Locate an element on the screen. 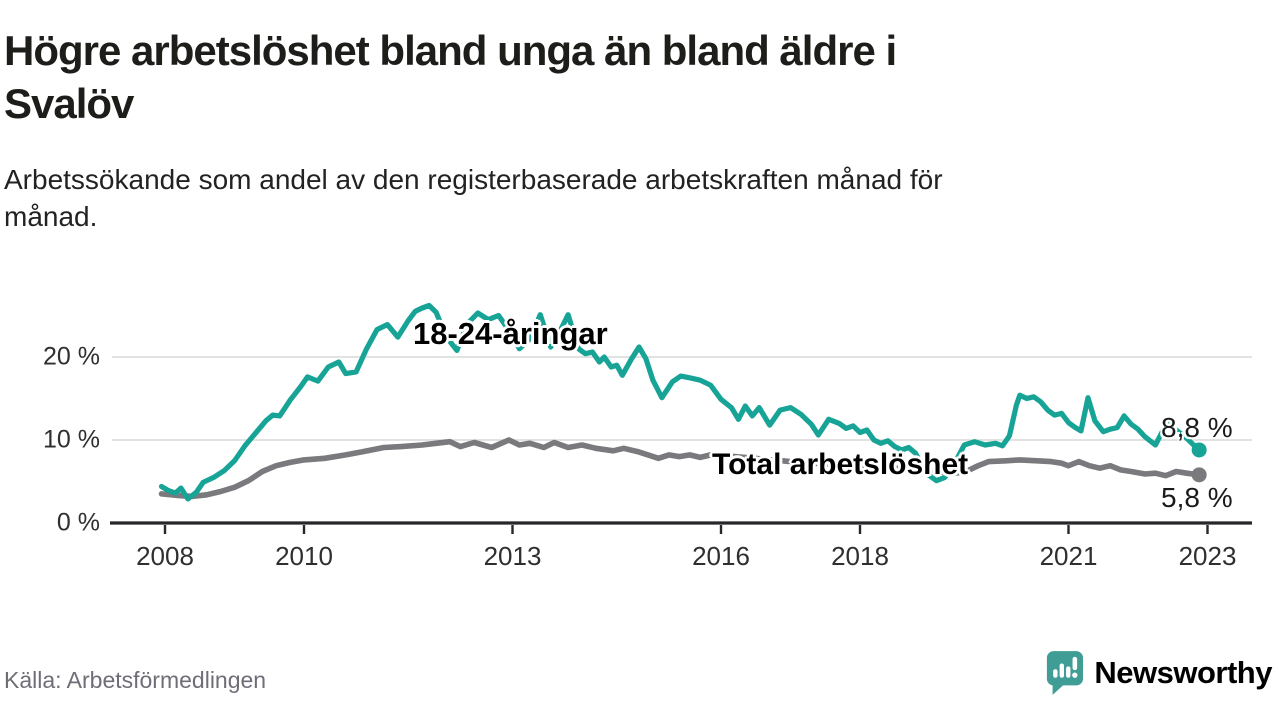  y-axis-tick-label: 10 % is located at coordinates (71, 439).